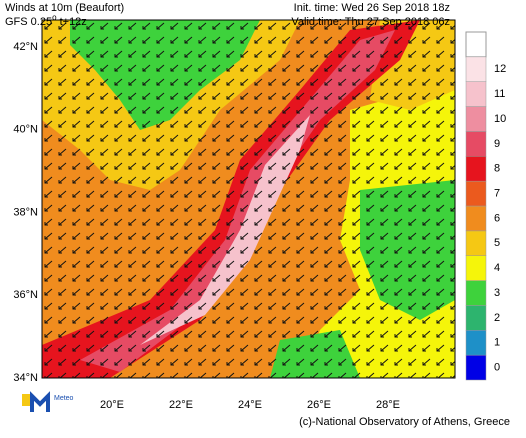  I want to click on colorbar-label: 10, so click(500, 119).